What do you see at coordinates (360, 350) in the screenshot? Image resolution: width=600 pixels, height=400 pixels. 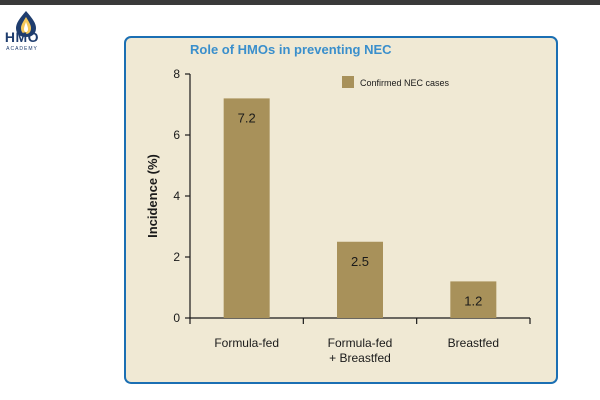 I see `x-tick-label: Formula-fed + Breastfed` at bounding box center [360, 350].